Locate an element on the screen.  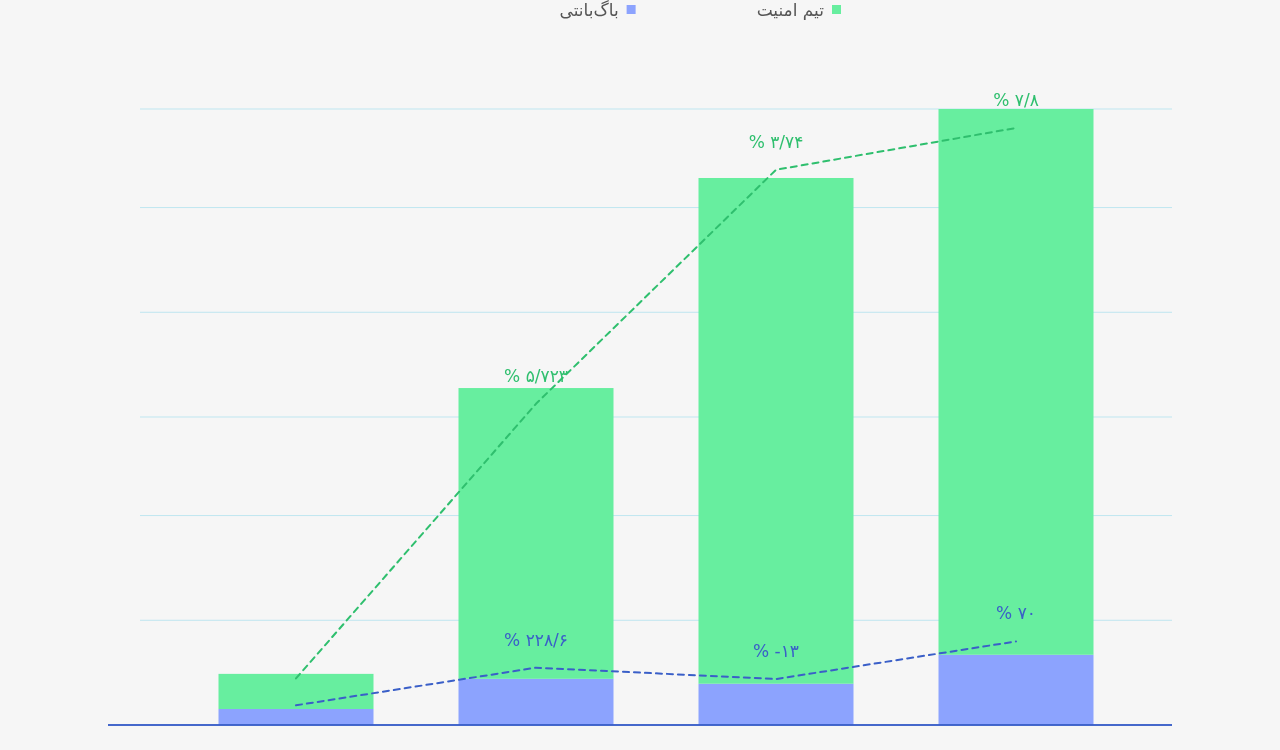
legend-label: باگ‌بانتی is located at coordinates (589, 10).